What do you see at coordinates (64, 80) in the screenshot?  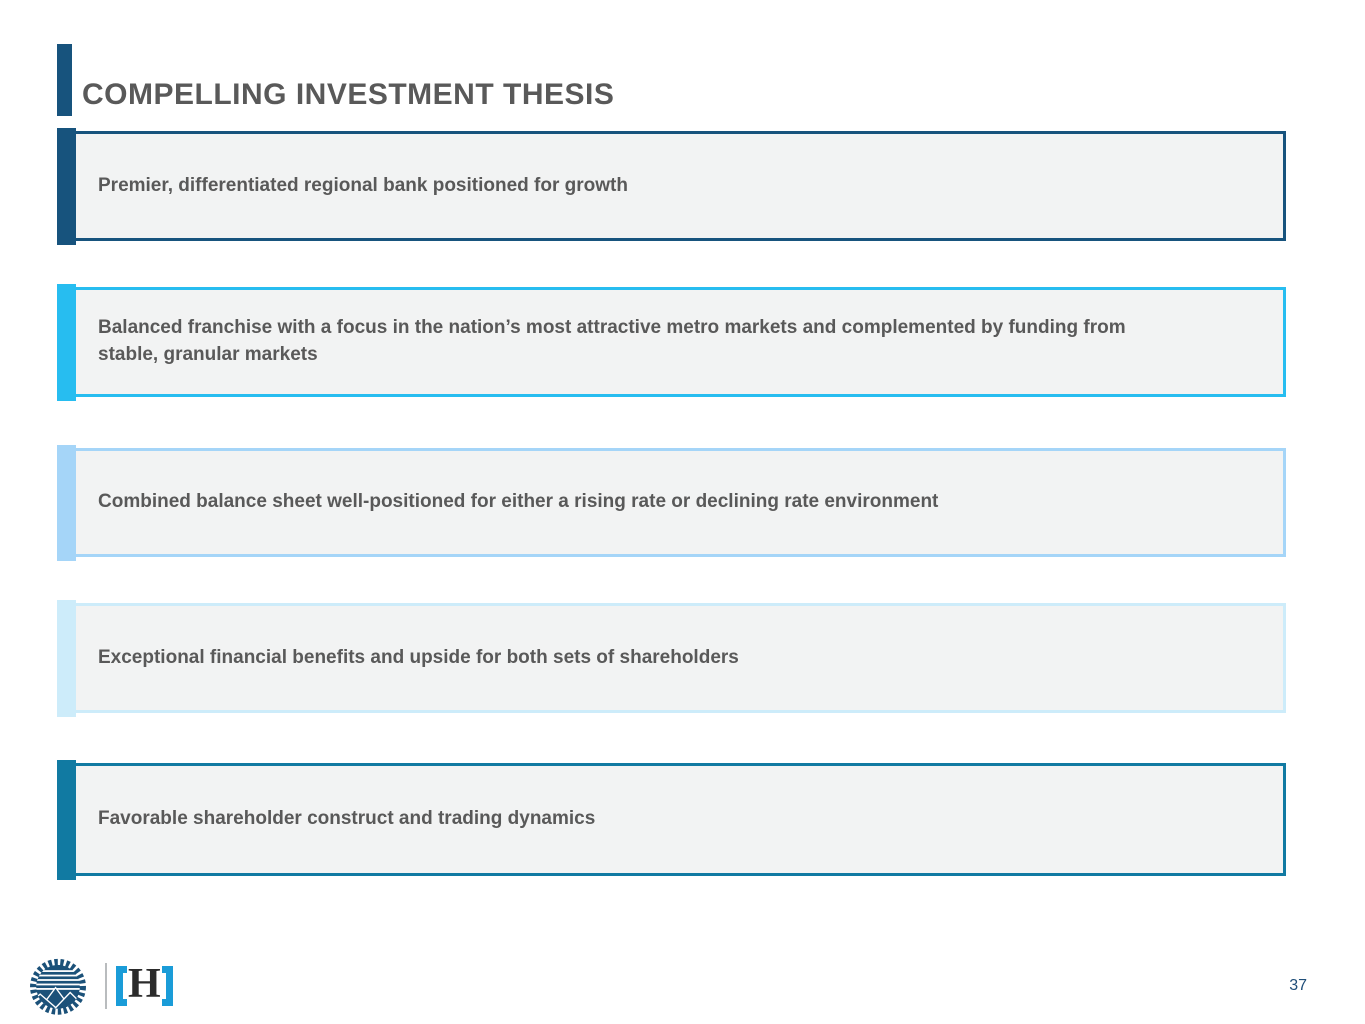 I see `title-accent-bar` at bounding box center [64, 80].